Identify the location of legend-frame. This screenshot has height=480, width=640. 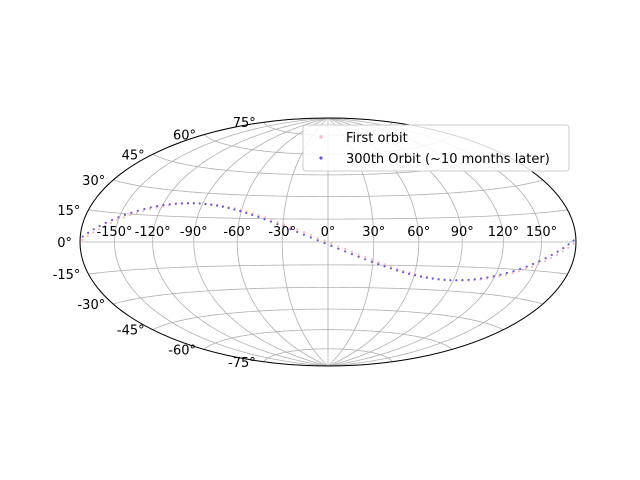
(436, 148).